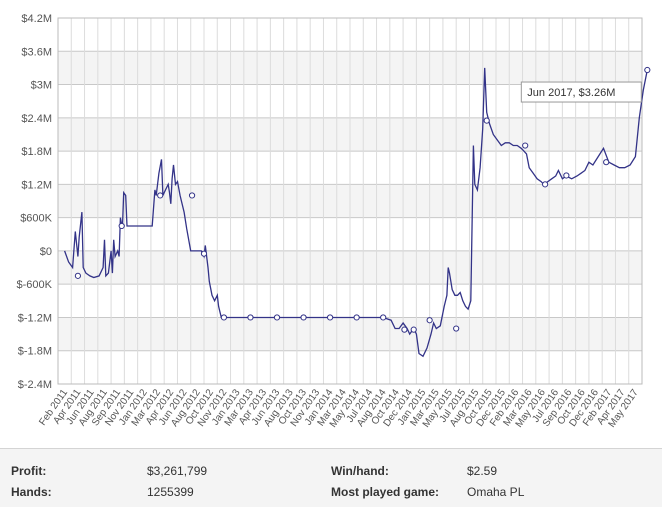  Describe the element at coordinates (360, 471) in the screenshot. I see `winhand-label: Win/hand:` at that location.